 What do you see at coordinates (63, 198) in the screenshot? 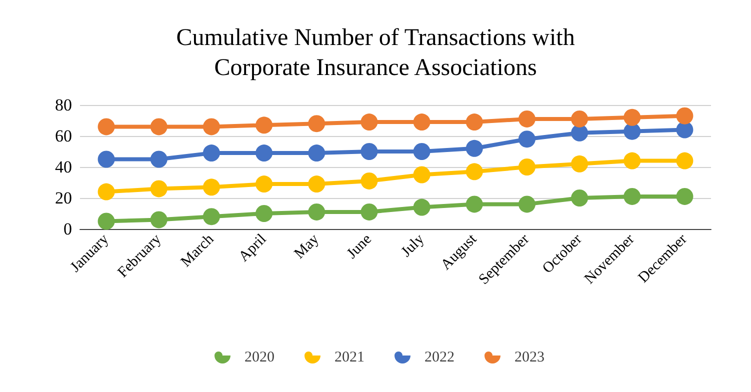
I see `y-tick-label: 20` at bounding box center [63, 198].